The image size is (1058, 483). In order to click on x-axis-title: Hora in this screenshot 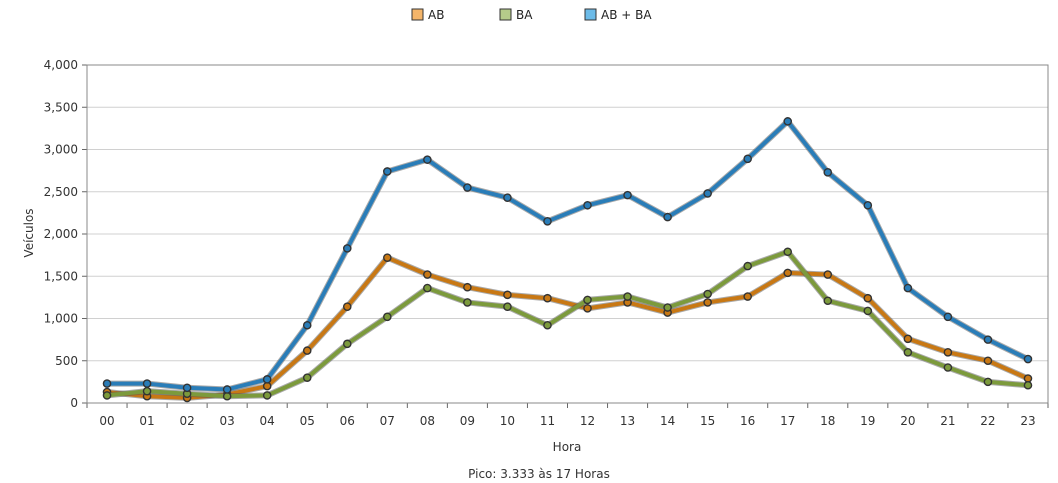, I will do `click(567, 447)`.